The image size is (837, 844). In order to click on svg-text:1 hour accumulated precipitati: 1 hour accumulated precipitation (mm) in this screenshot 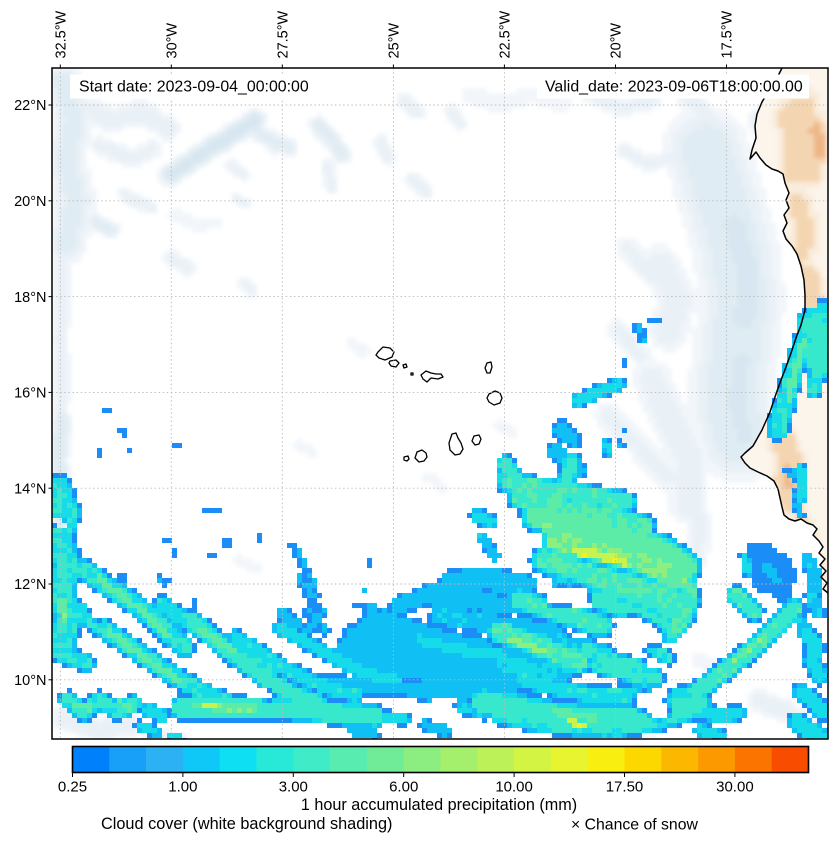, I will do `click(439, 805)`.